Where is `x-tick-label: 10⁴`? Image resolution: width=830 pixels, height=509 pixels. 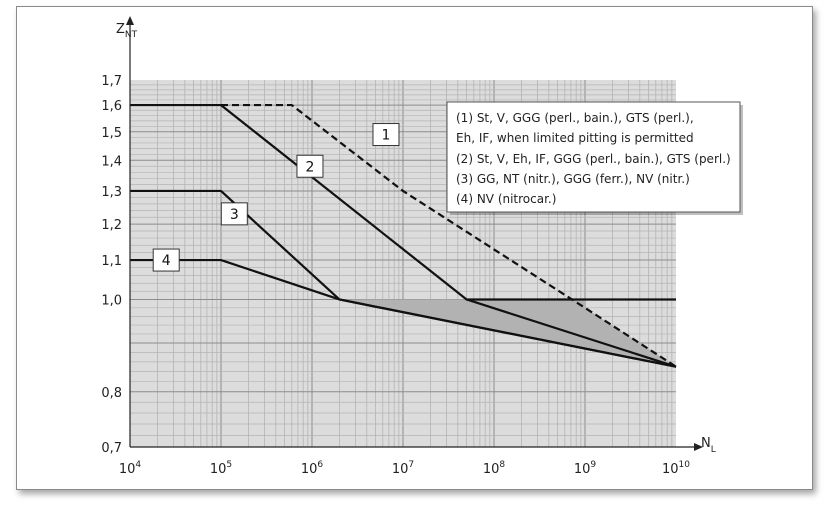
x-tick-label: 10⁴ is located at coordinates (130, 468).